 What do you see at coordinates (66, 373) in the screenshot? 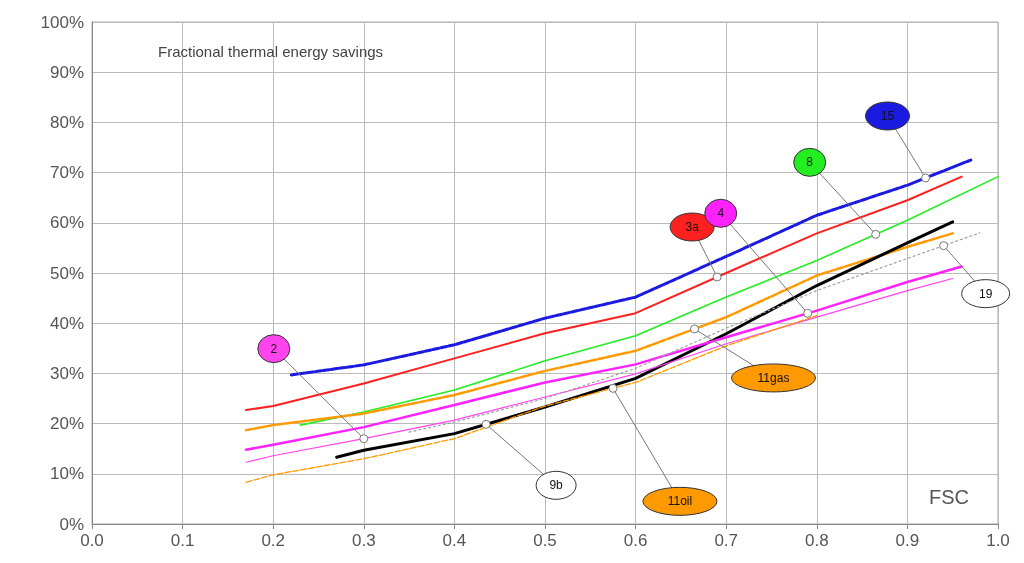
I see `y-tick-label: 30%` at bounding box center [66, 373].